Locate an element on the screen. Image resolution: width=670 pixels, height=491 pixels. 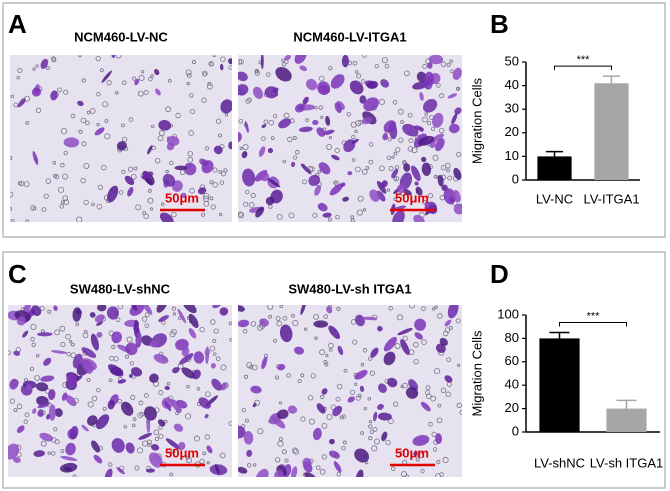
x-tick-label: LV-NC is located at coordinates (554, 198).